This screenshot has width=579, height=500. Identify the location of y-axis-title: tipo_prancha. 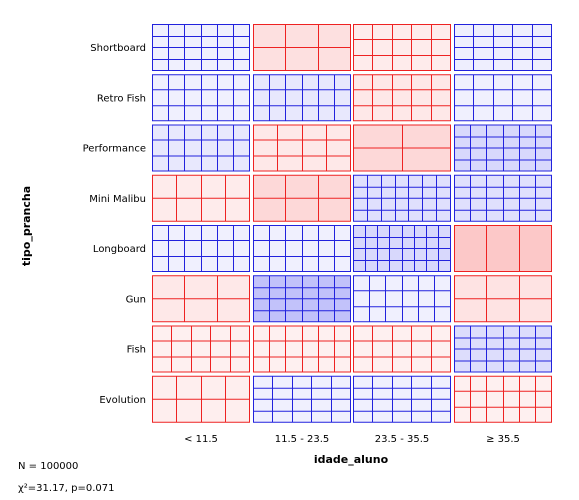
(26, 226).